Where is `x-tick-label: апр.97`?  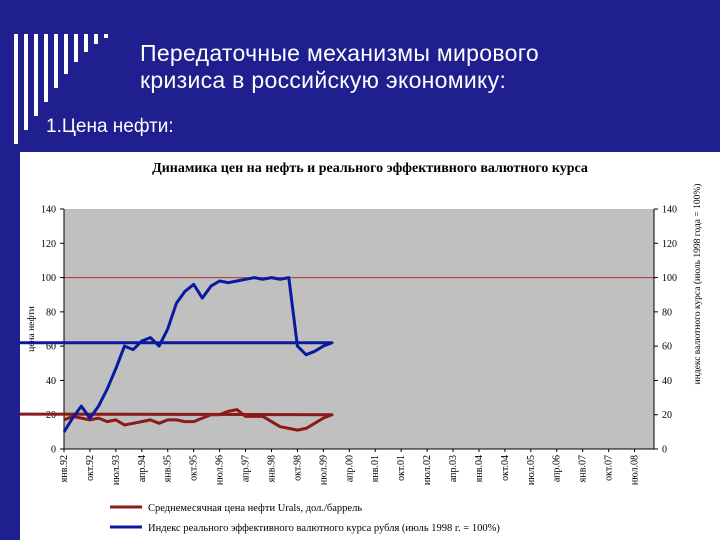
x-tick-label: апр.97 is located at coordinates (246, 468).